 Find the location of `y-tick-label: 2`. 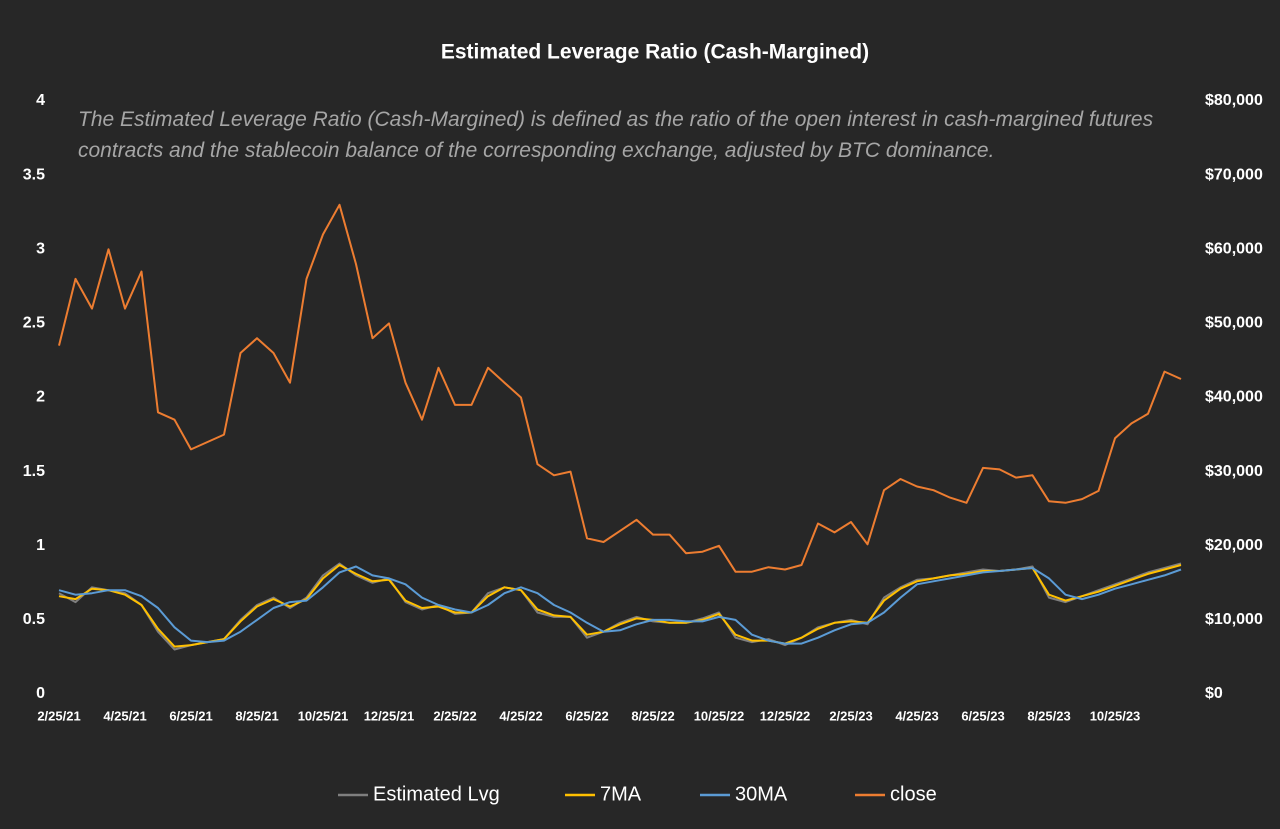

y-tick-label: 2 is located at coordinates (40, 397).